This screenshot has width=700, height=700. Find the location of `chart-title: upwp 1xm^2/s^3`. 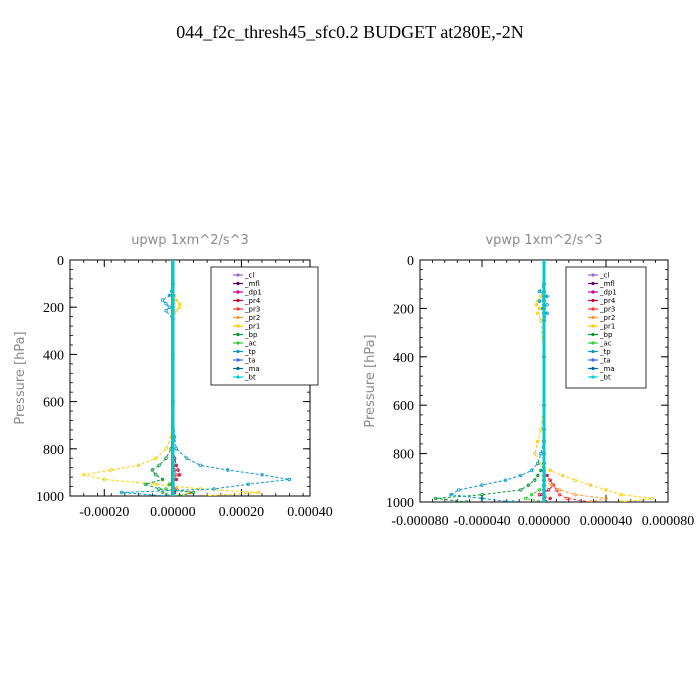

chart-title: upwp 1xm^2/s^3 is located at coordinates (190, 240).